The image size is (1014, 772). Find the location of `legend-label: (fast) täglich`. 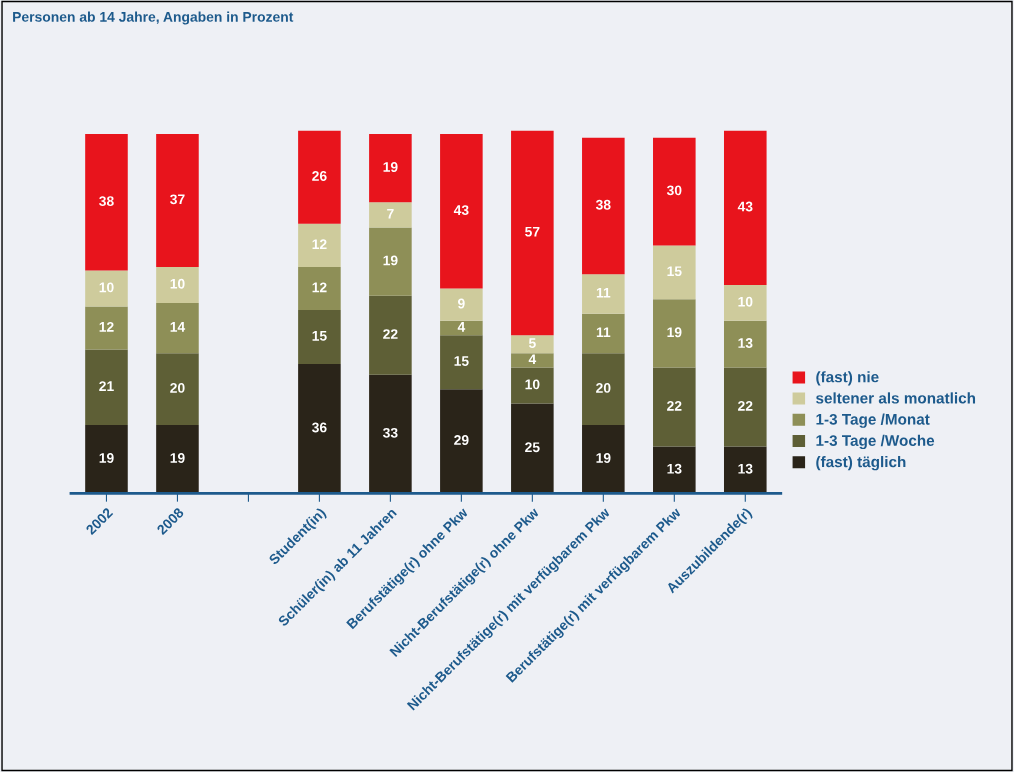

legend-label: (fast) täglich is located at coordinates (861, 463).